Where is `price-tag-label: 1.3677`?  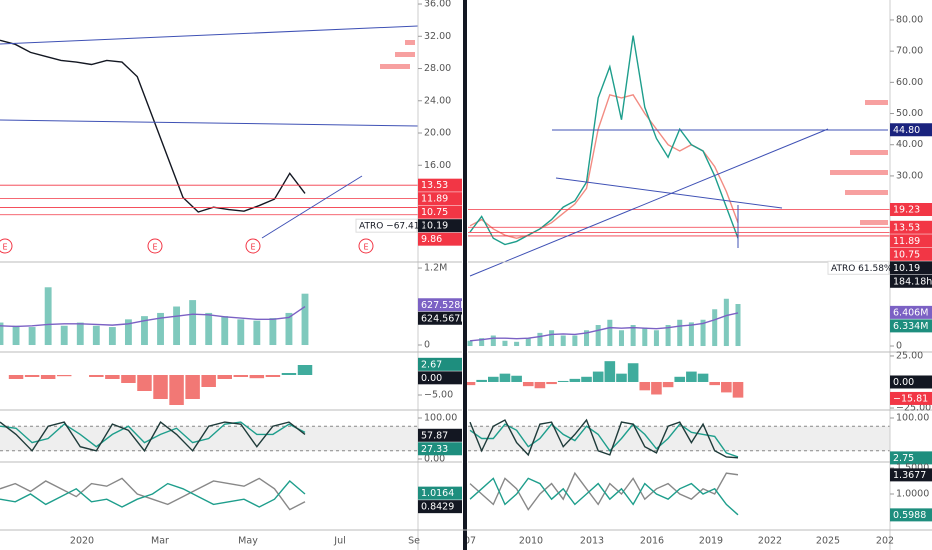 price-tag-label: 1.3677 is located at coordinates (909, 475).